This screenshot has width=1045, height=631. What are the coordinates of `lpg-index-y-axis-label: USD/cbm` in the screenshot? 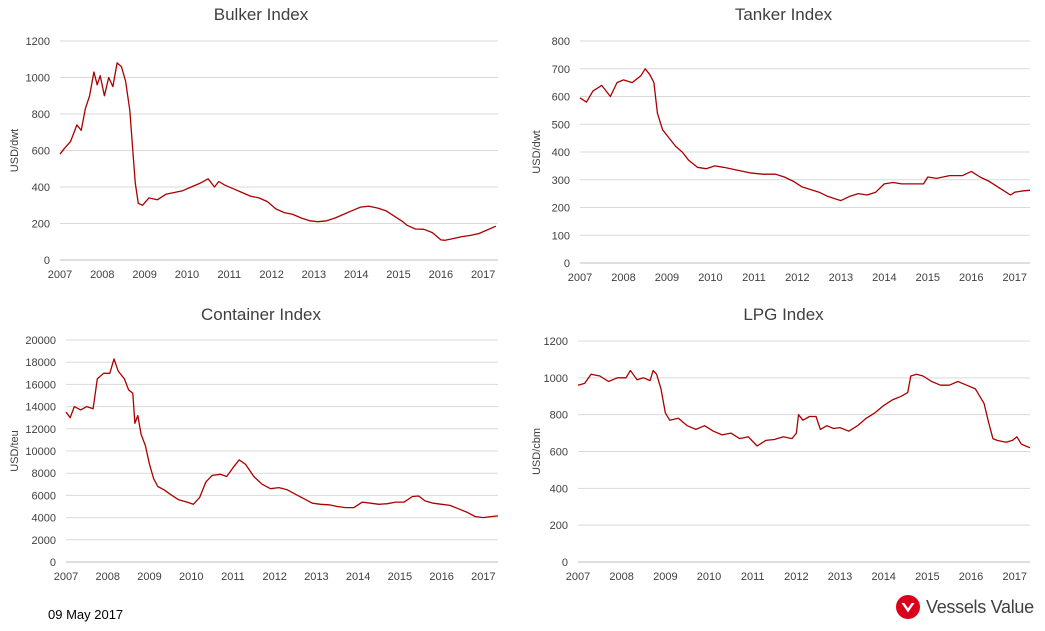 It's located at (537, 451).